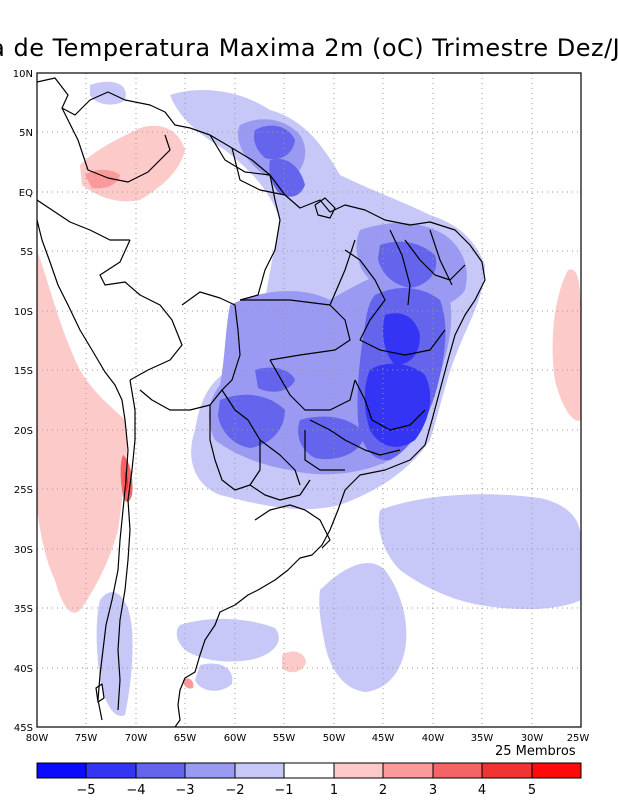 Image resolution: width=618 pixels, height=800 pixels. Describe the element at coordinates (287, 177) in the screenshot. I see `anomaly-area-amapa` at that location.